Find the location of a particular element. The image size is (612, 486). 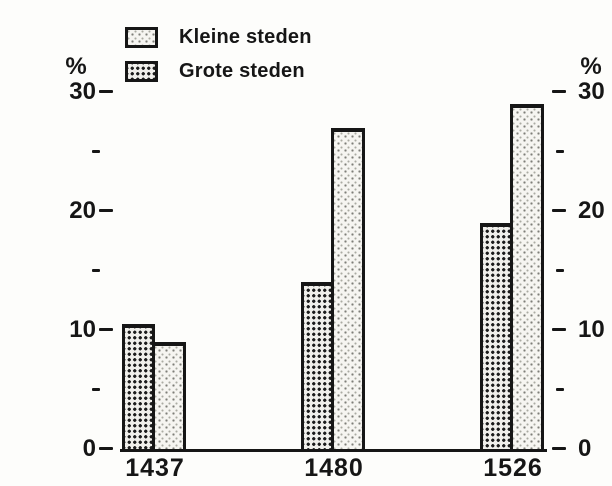

legend-item-kleine-steden: Kleine steden is located at coordinates (218, 37).